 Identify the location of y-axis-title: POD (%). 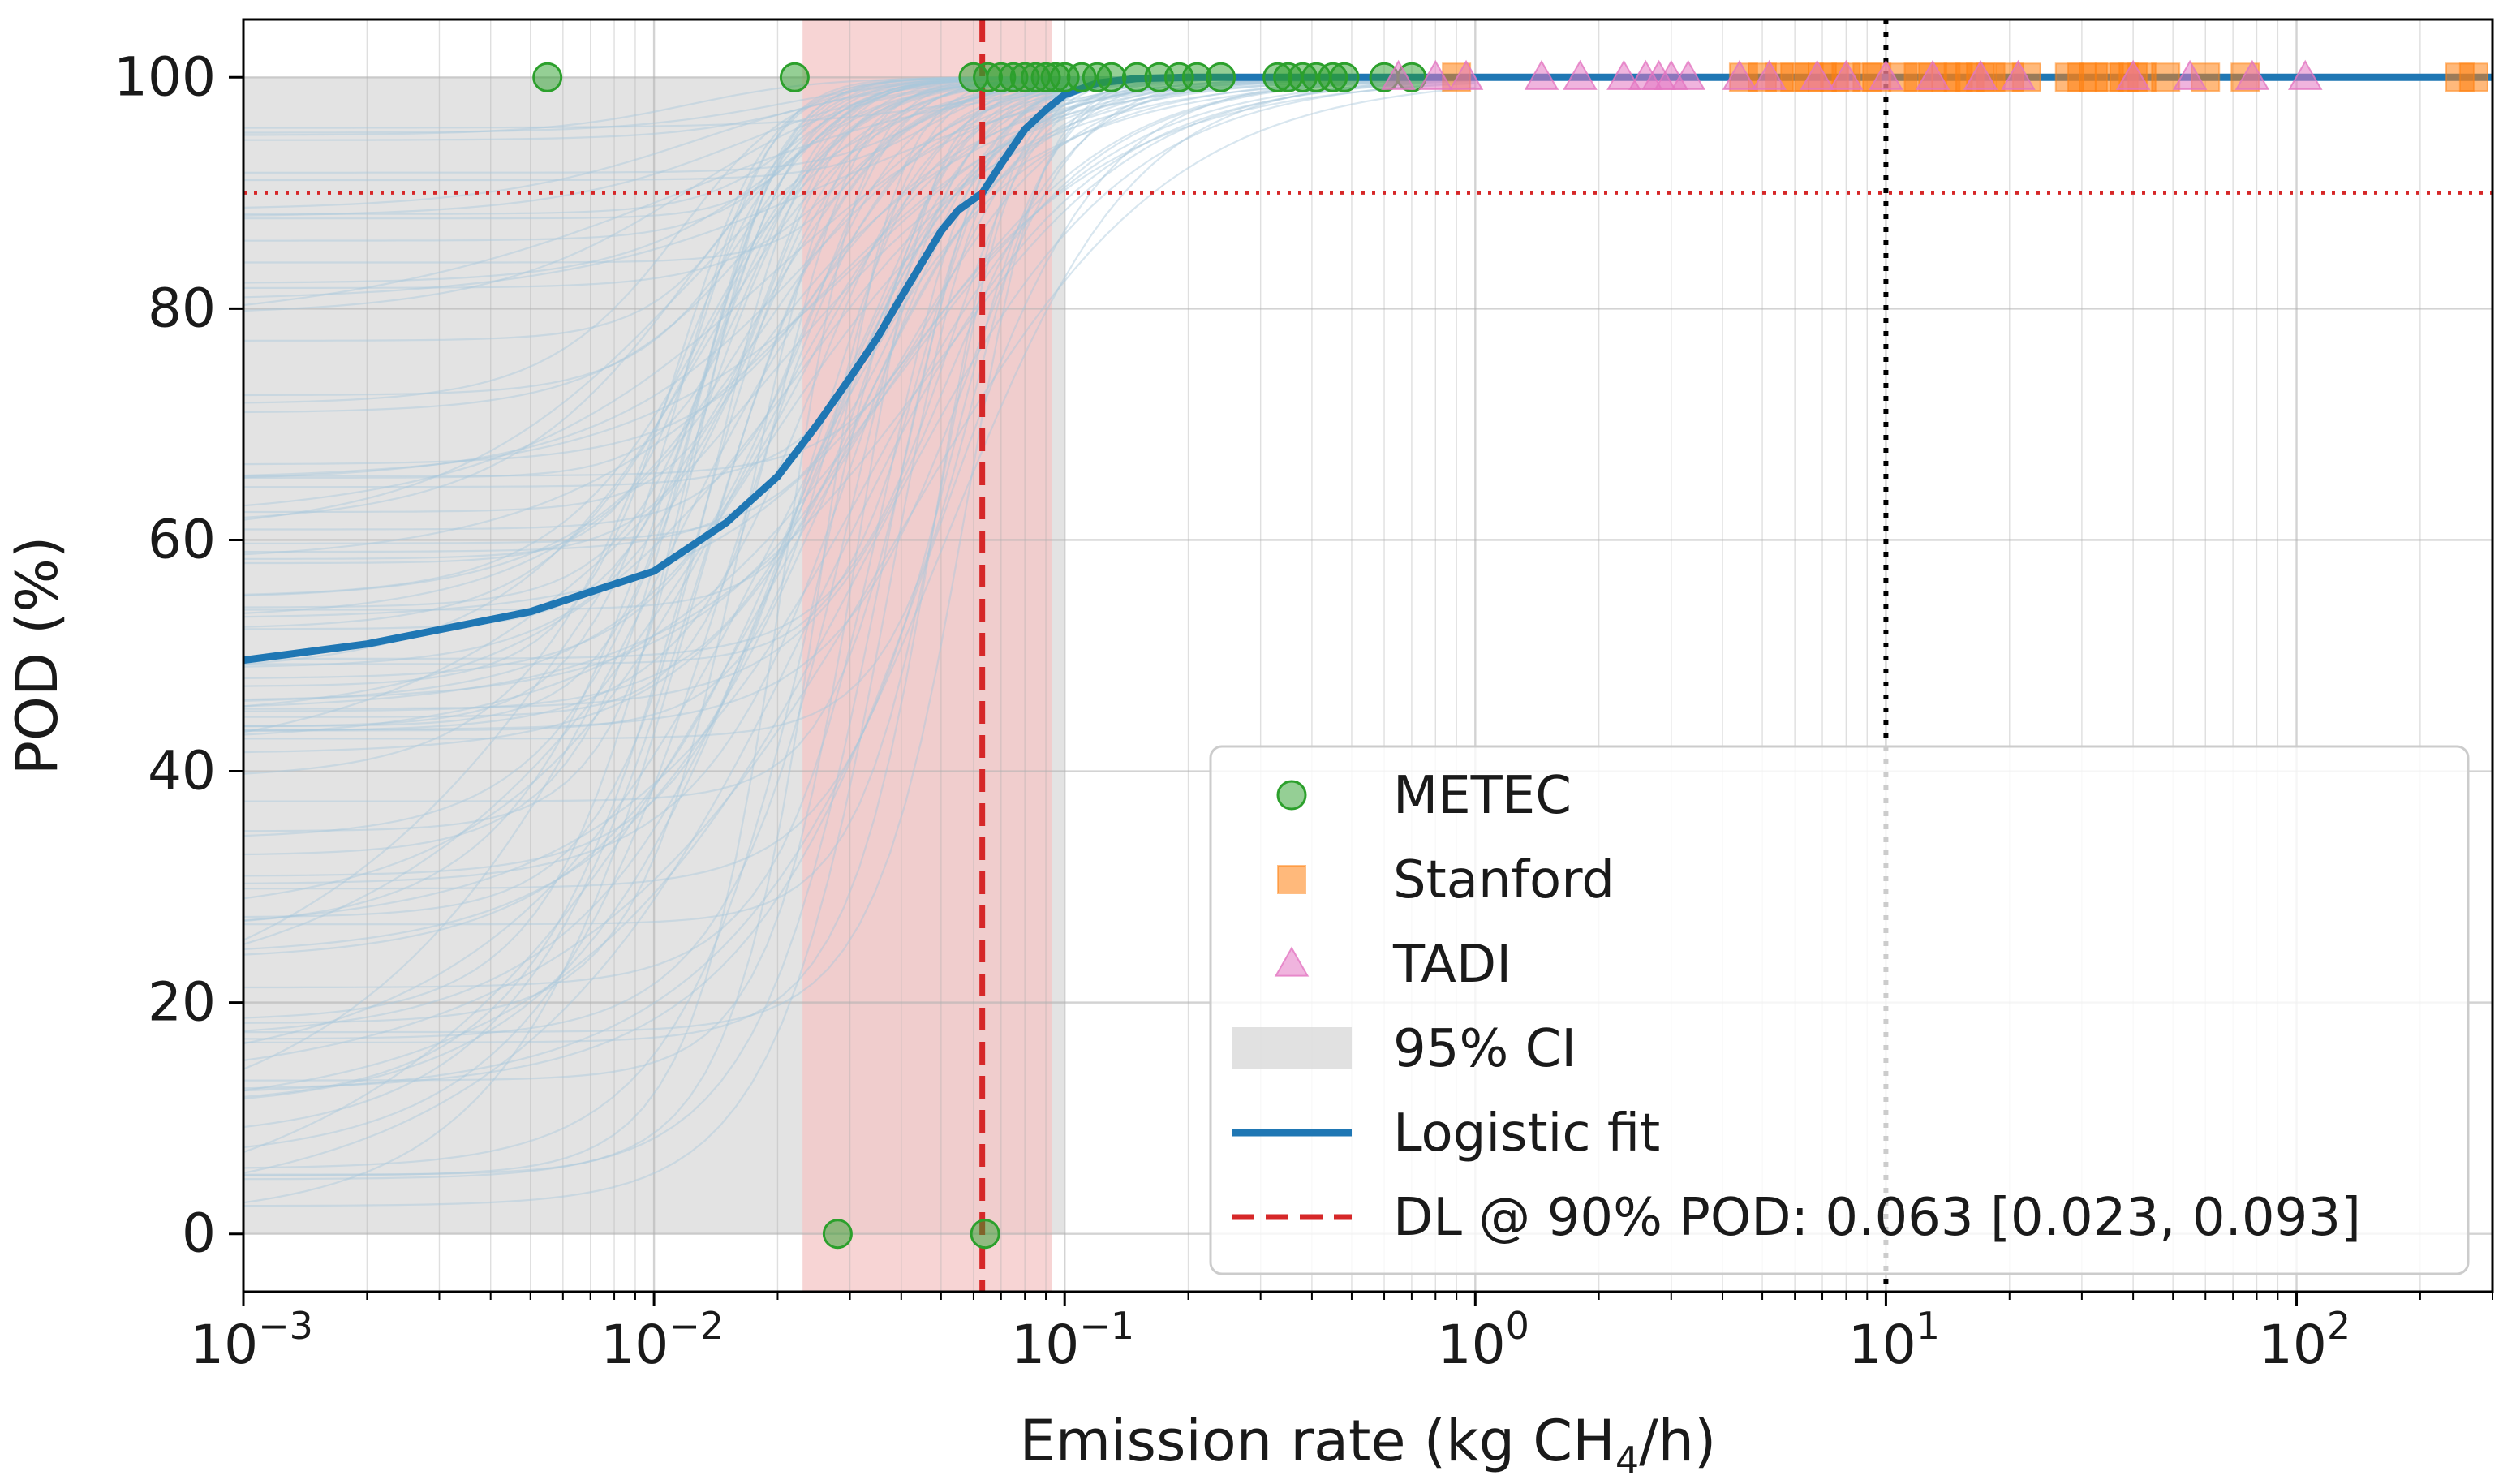
(38, 656).